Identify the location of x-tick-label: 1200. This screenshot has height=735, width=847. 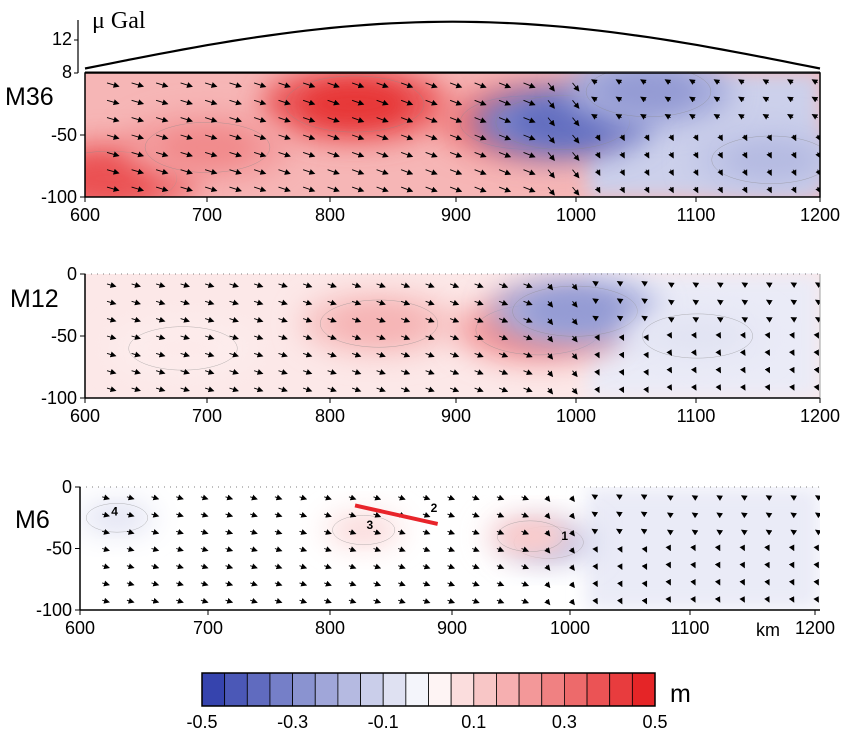
(820, 416).